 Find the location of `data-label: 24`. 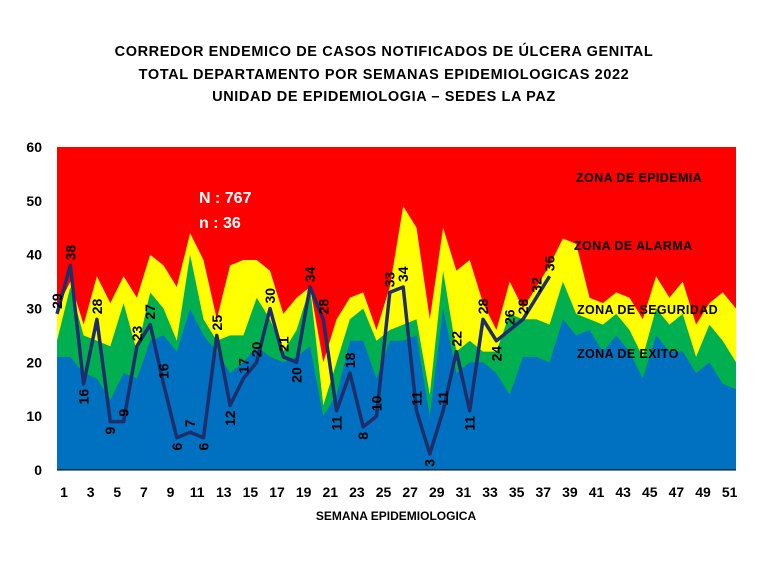

data-label: 24 is located at coordinates (496, 354).